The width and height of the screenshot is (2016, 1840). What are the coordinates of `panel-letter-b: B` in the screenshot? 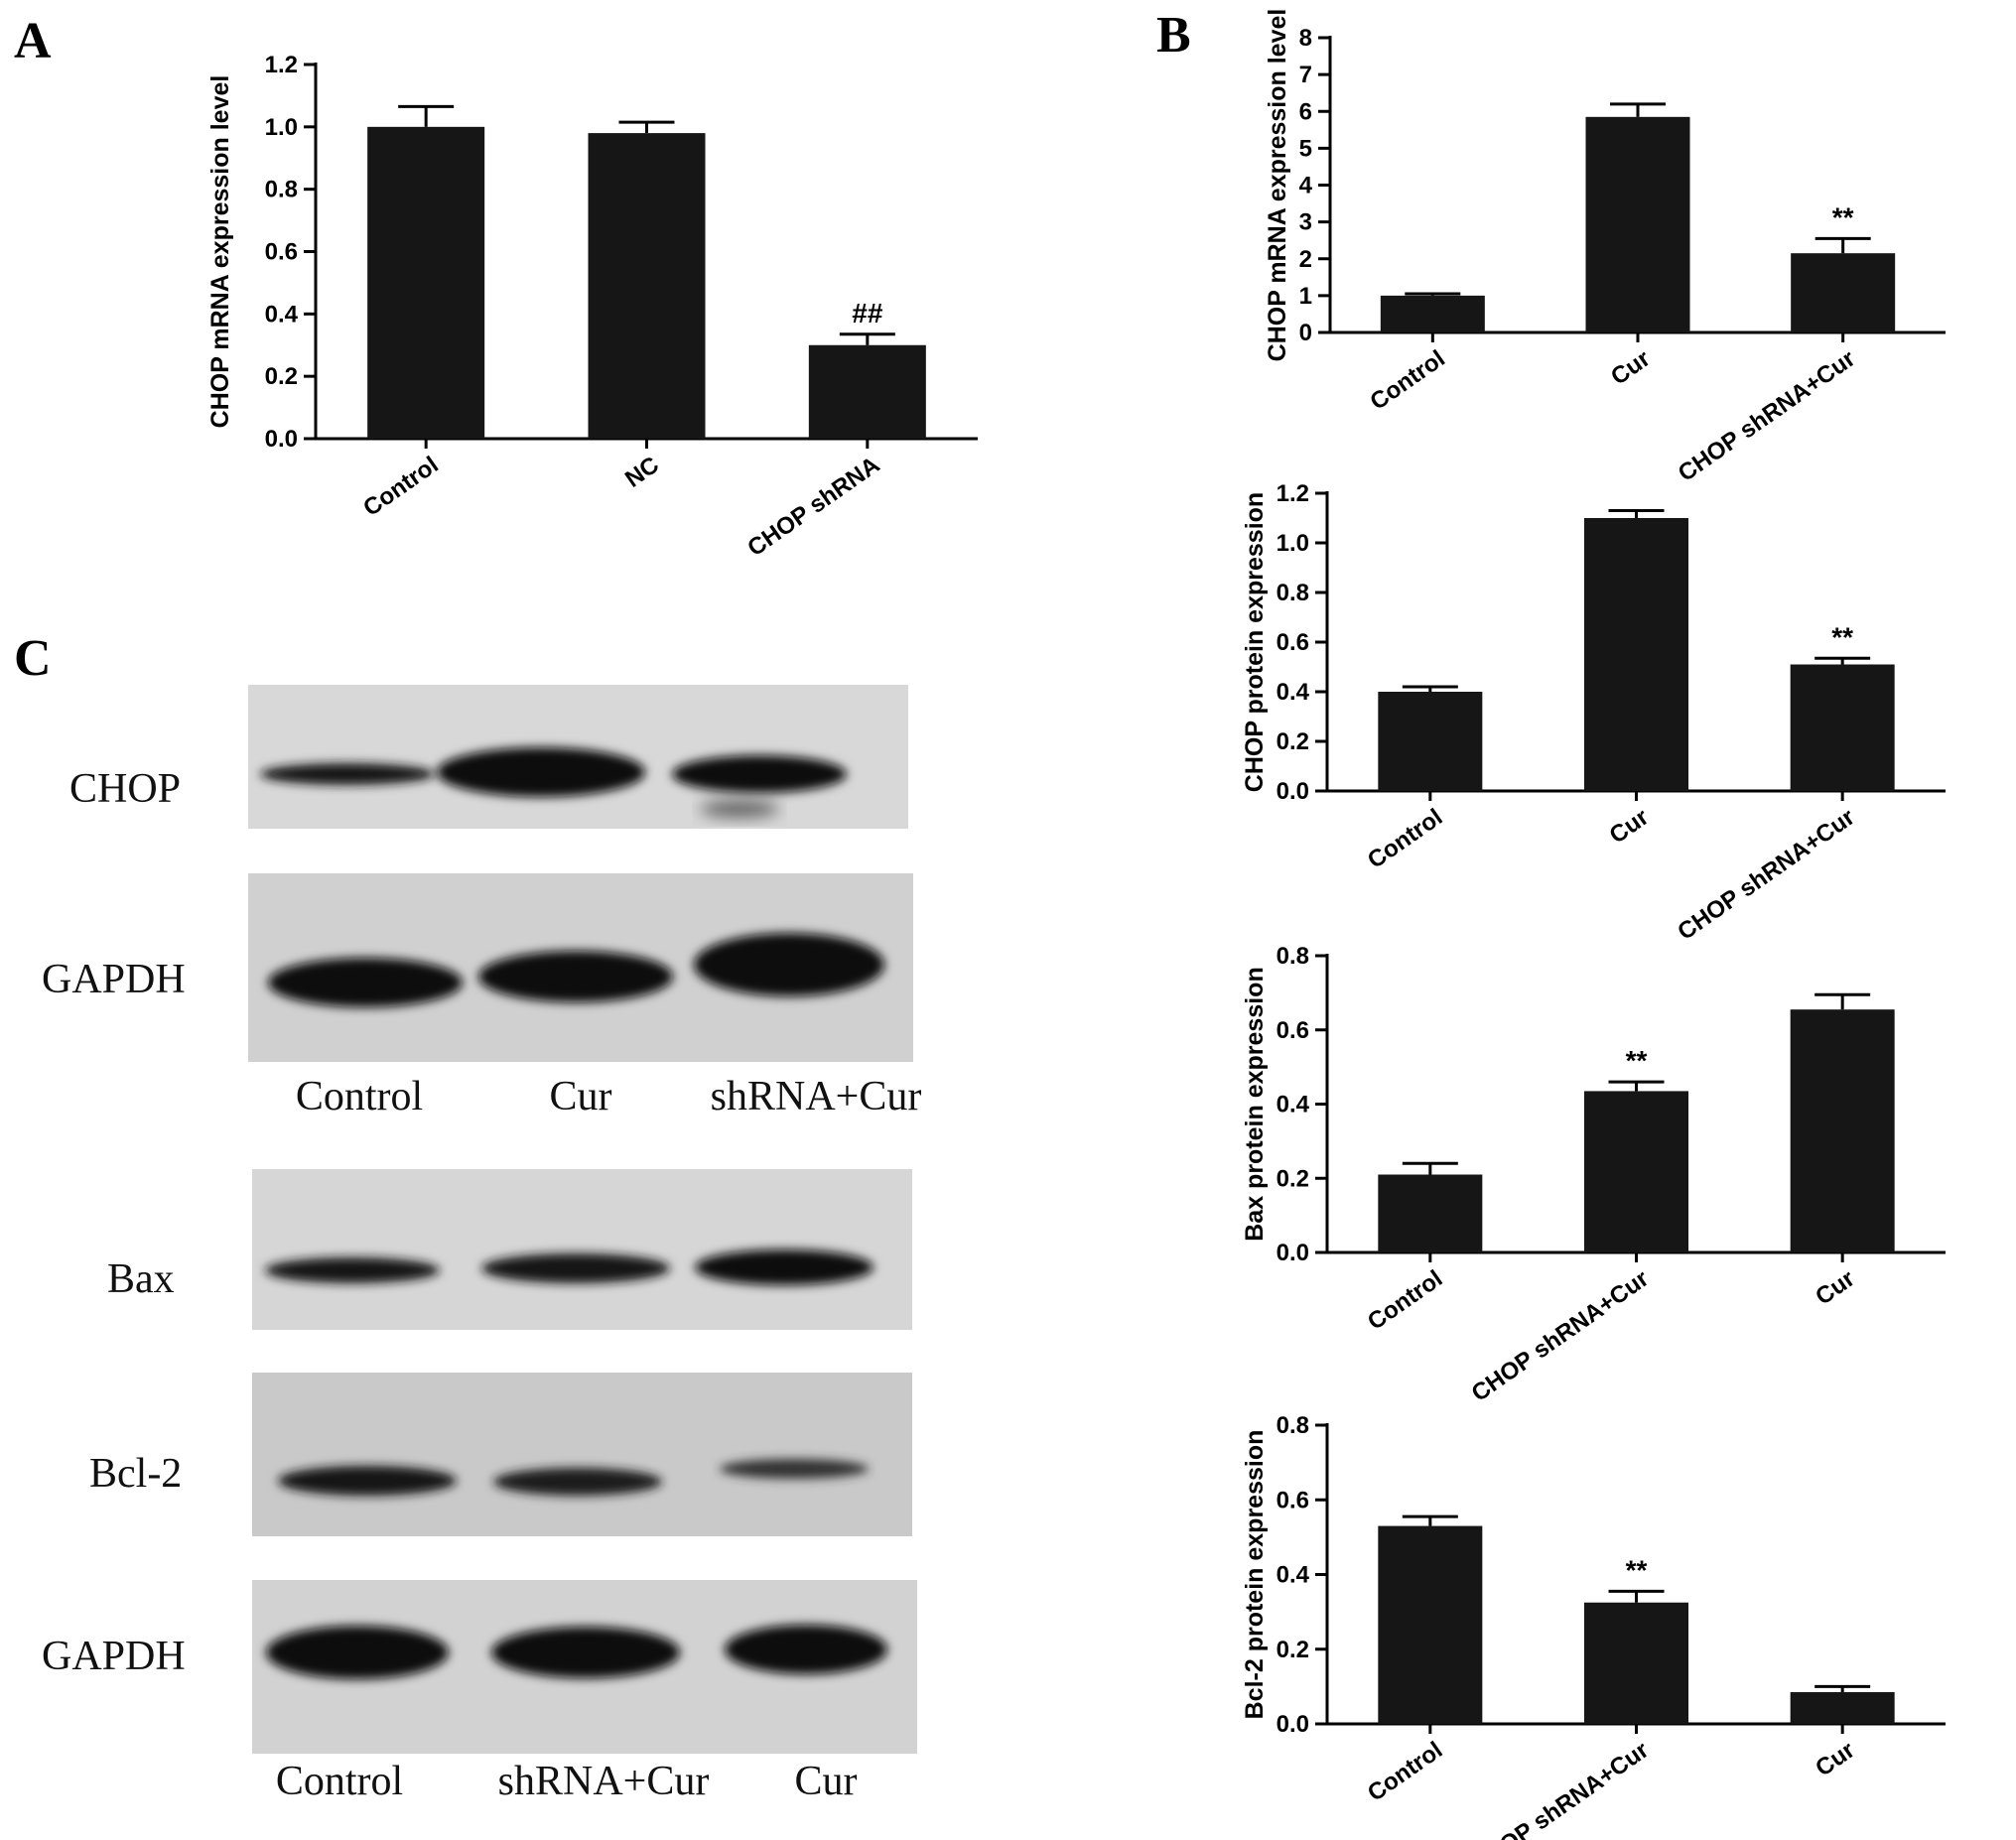 It's located at (1173, 36).